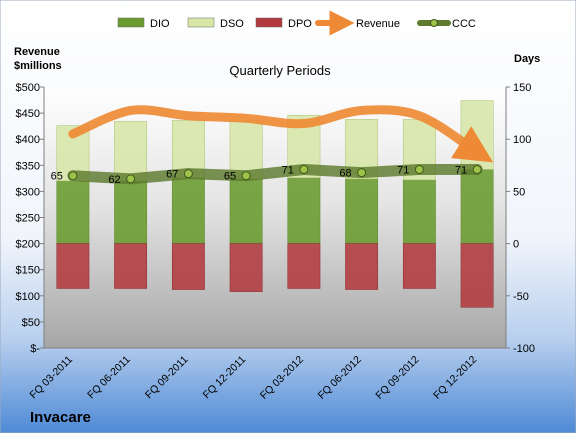 The image size is (576, 438). What do you see at coordinates (464, 24) in the screenshot?
I see `legend-label-ccc: CCC` at bounding box center [464, 24].